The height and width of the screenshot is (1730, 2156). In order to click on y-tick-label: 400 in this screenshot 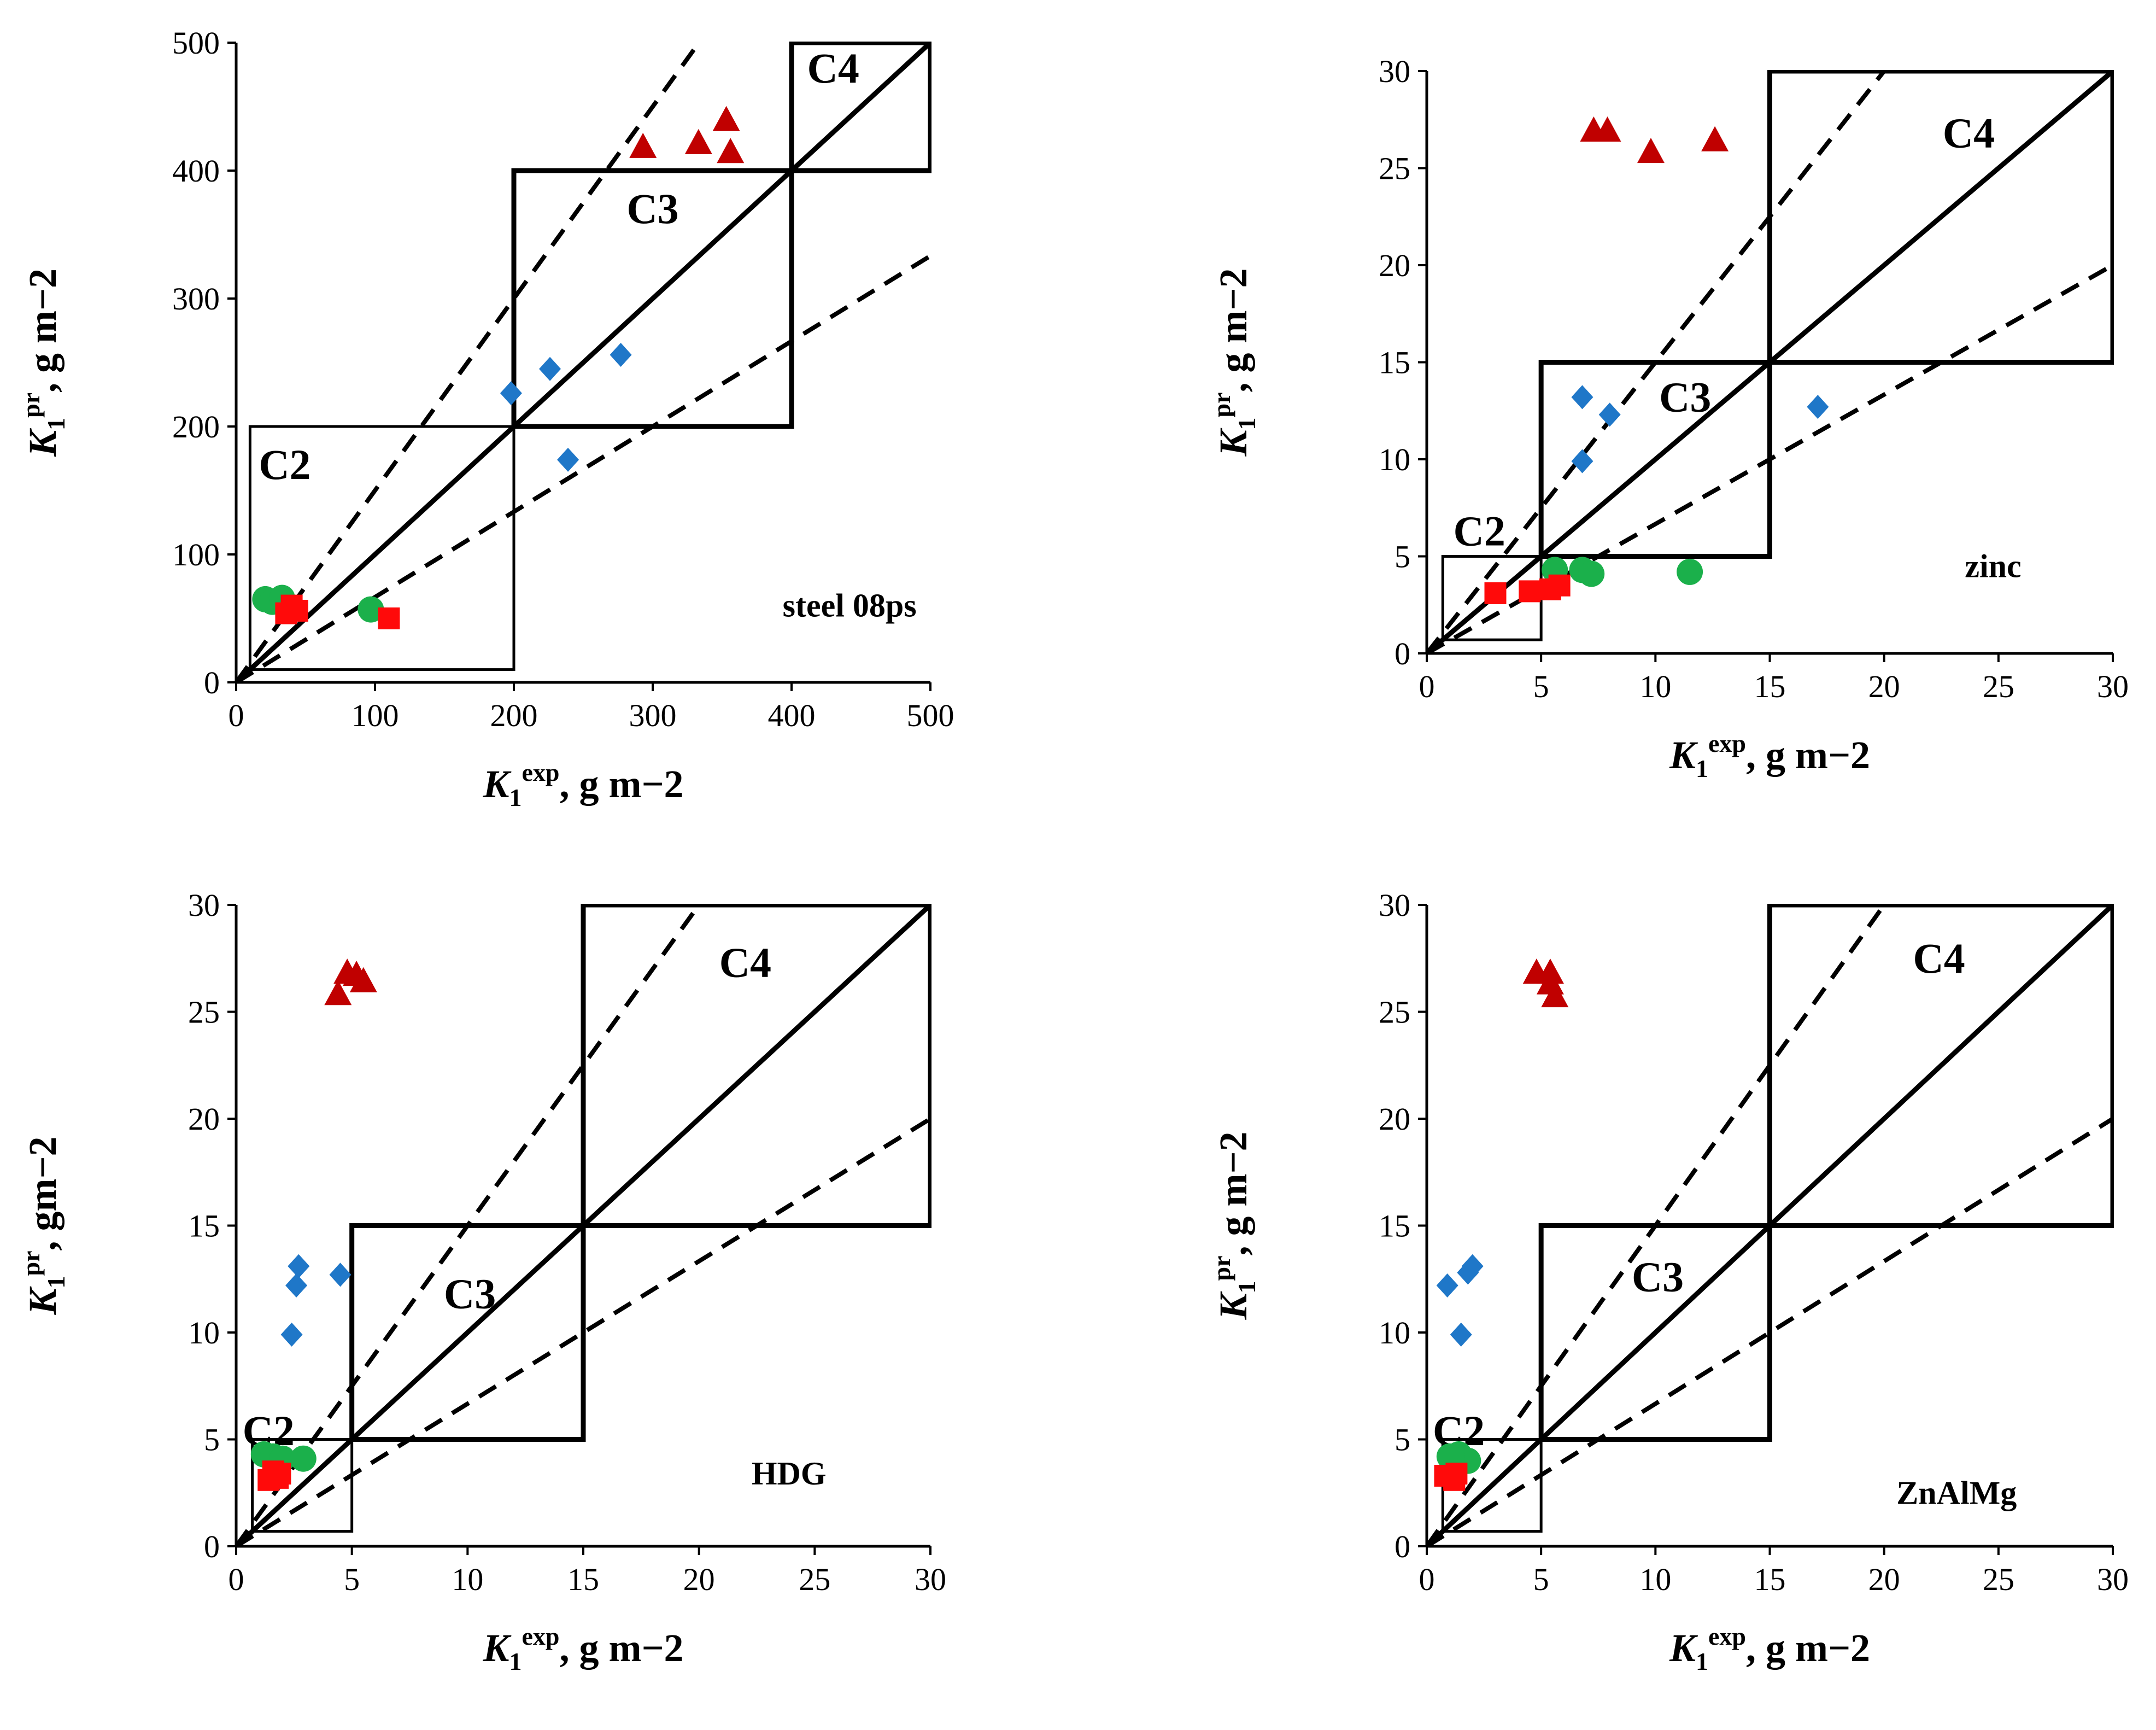, I will do `click(196, 171)`.